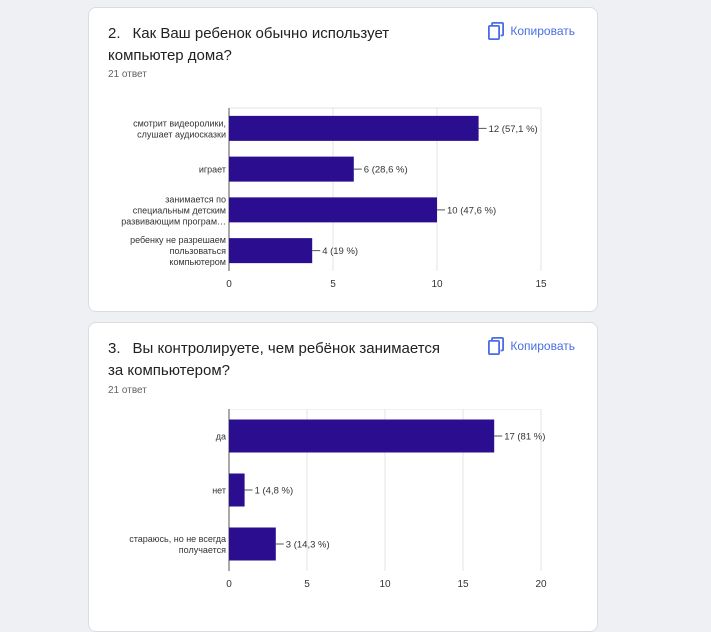 This screenshot has height=632, width=711. What do you see at coordinates (274, 491) in the screenshot?
I see `data-label: 1 (4,8 %)` at bounding box center [274, 491].